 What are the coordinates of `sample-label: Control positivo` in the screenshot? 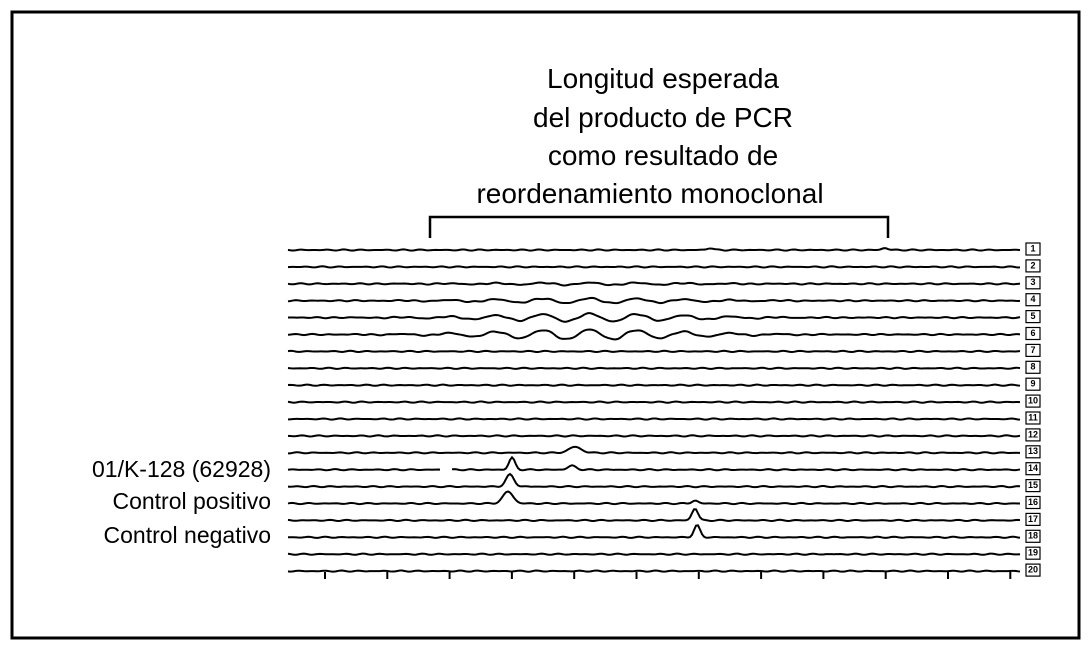 It's located at (191, 501).